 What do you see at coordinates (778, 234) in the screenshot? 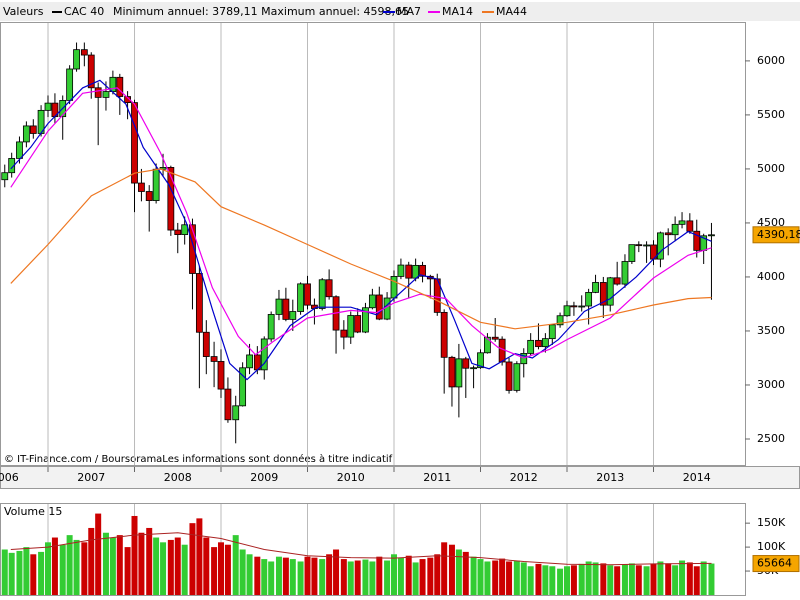
I see `last-price-label: 4390,18` at bounding box center [778, 234].